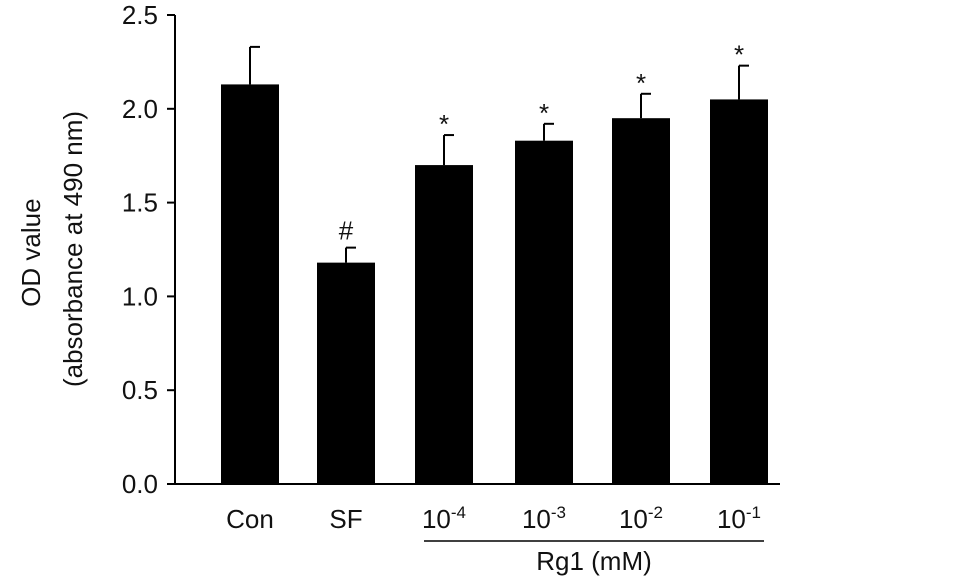  What do you see at coordinates (140, 15) in the screenshot?
I see `y-tick-label: 2.5` at bounding box center [140, 15].